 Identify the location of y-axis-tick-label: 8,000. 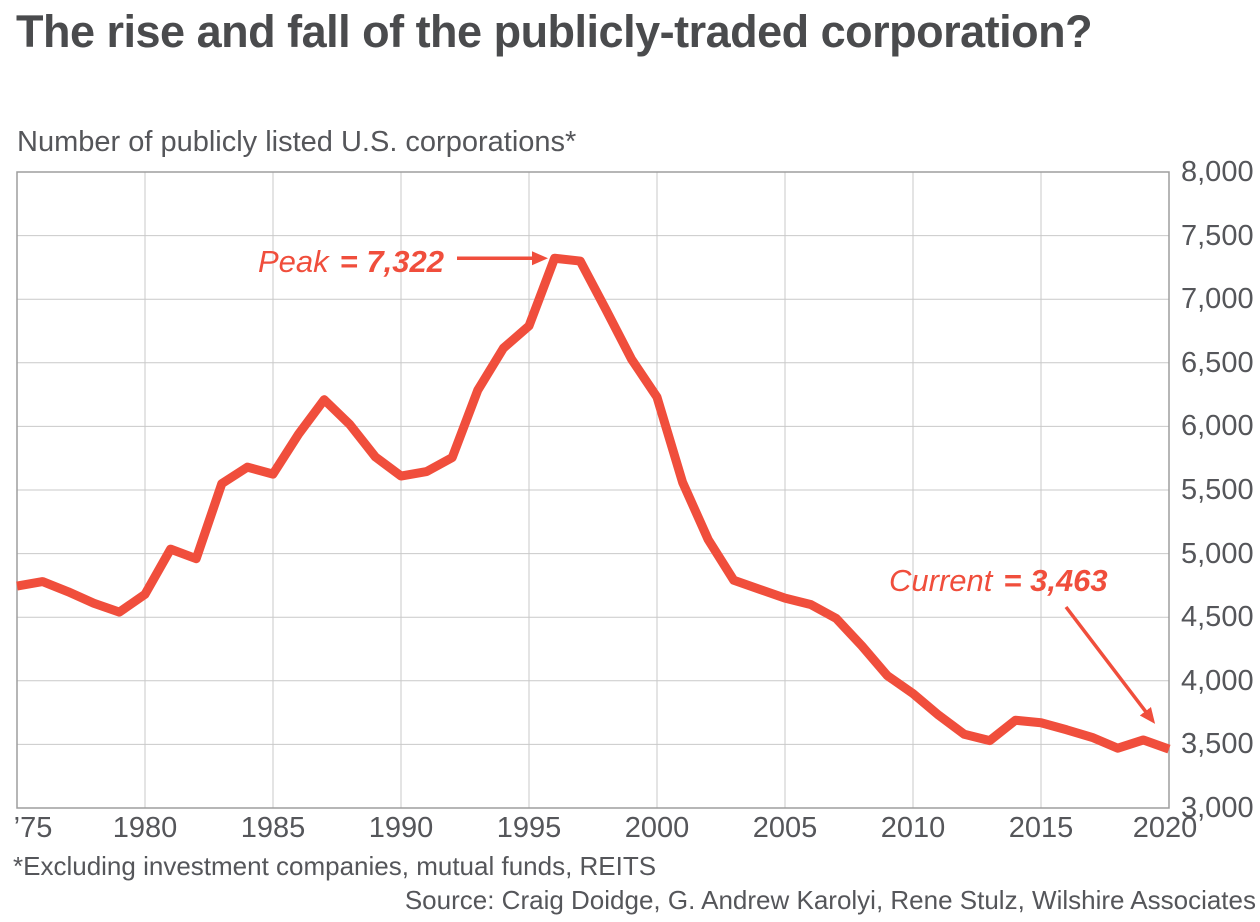
(1217, 172).